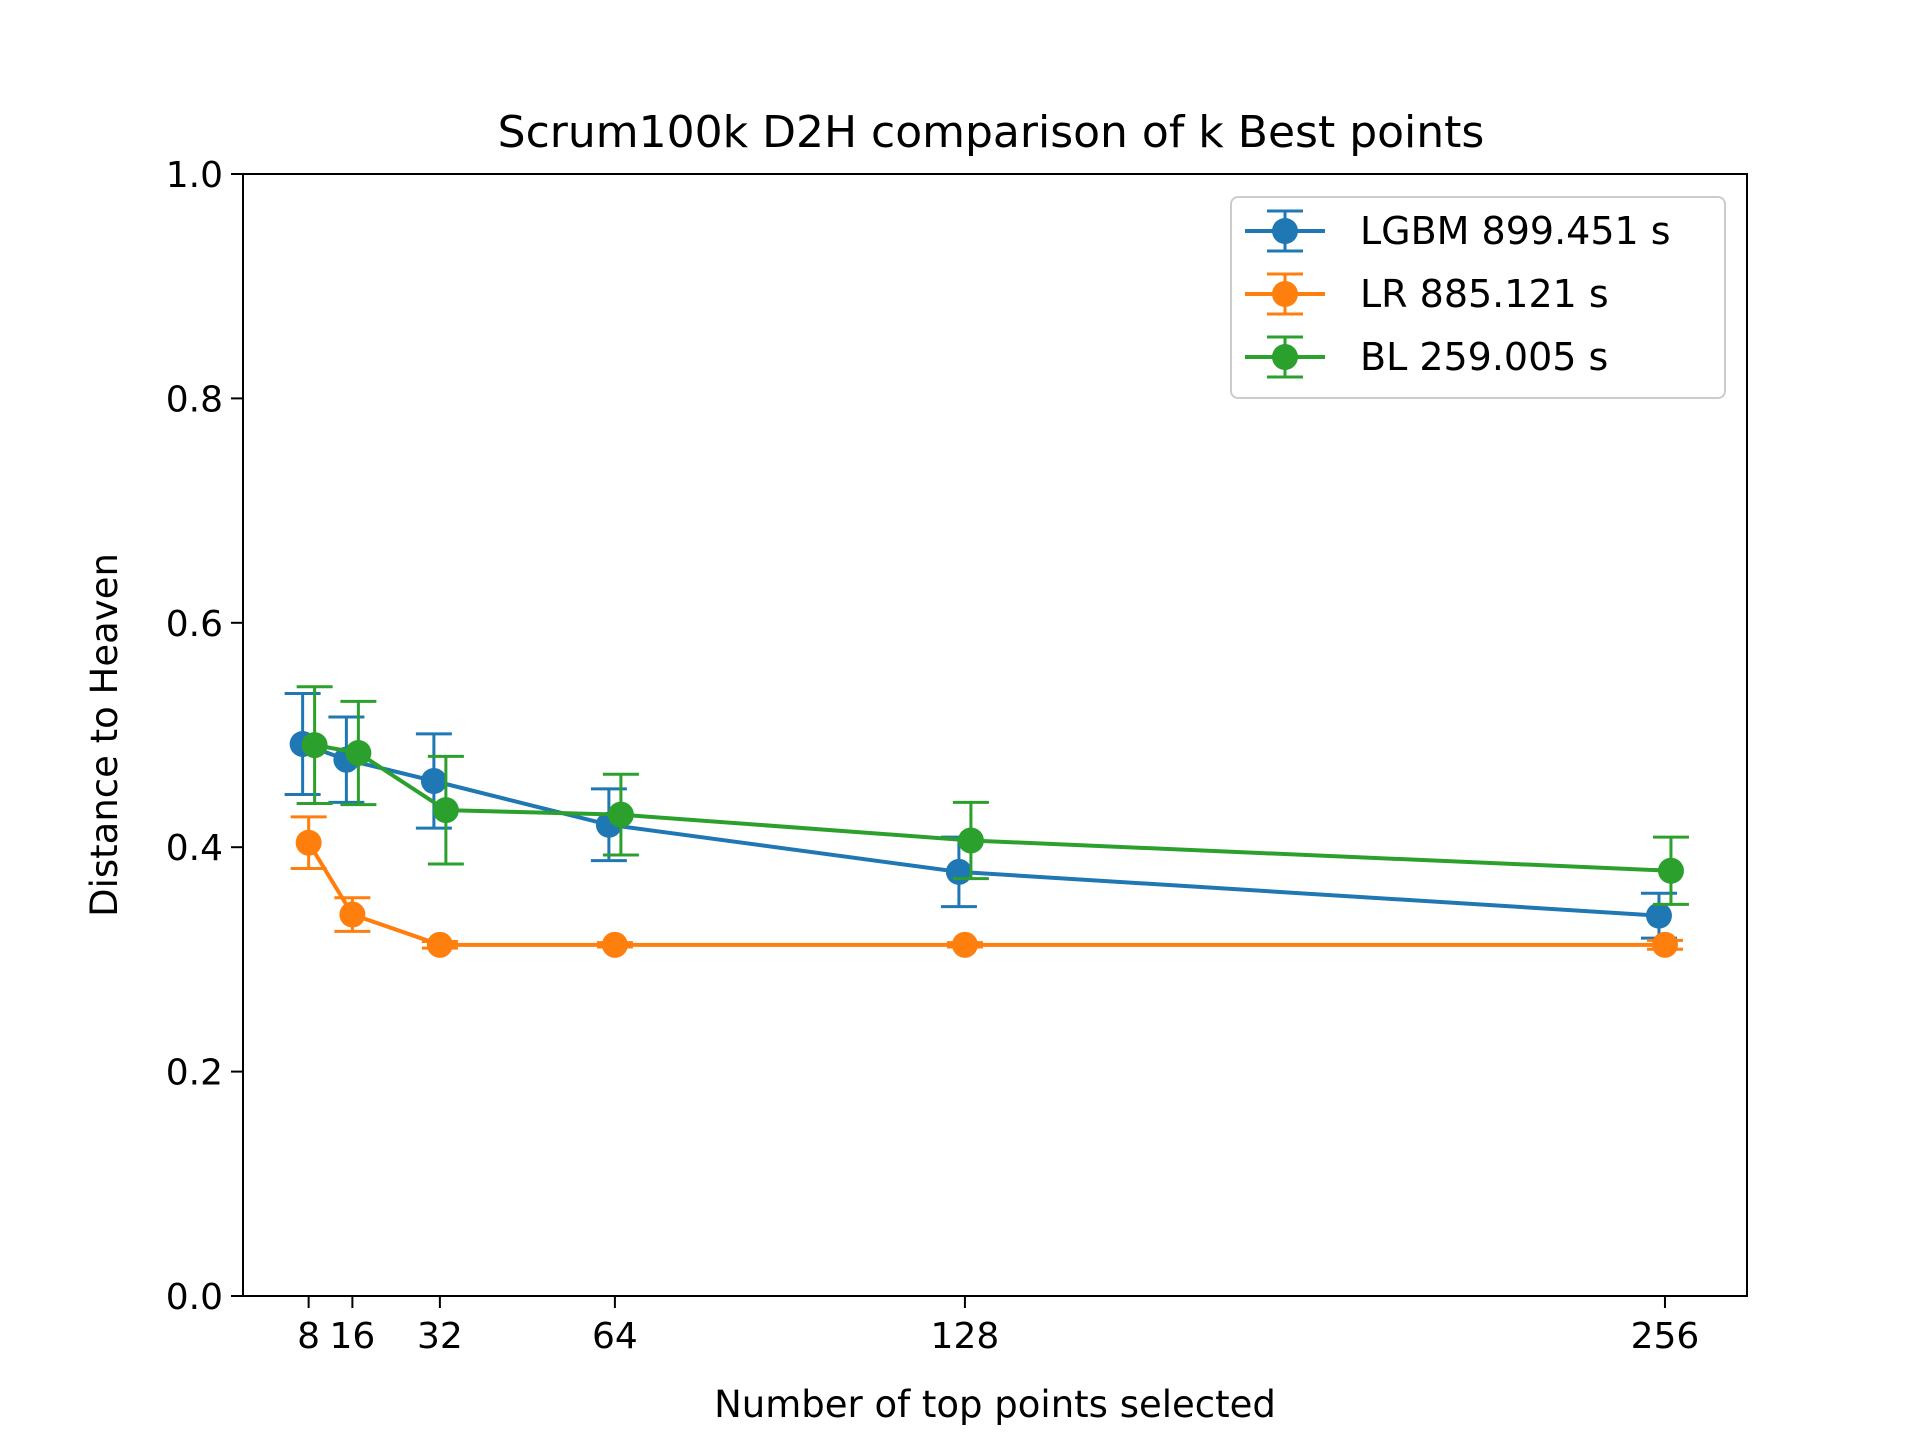 The image size is (1920, 1440). I want to click on y-tick-label: 0.2, so click(194, 1073).